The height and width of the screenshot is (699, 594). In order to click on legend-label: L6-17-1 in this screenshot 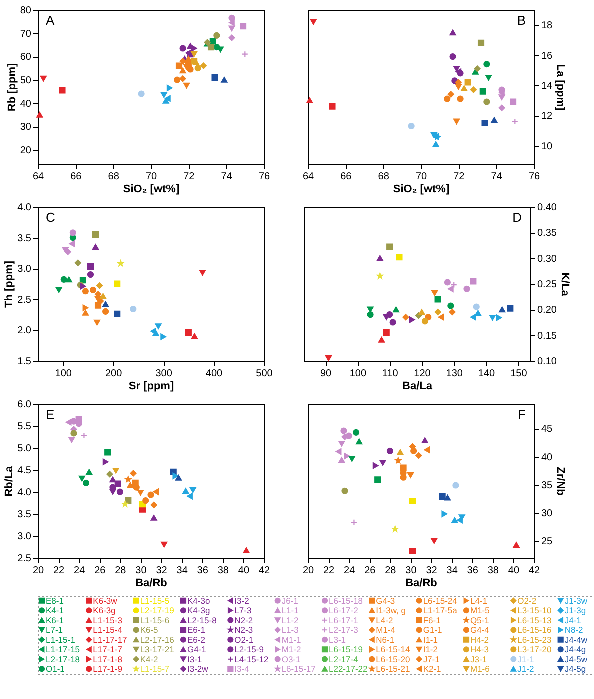, I will do `click(344, 620)`.